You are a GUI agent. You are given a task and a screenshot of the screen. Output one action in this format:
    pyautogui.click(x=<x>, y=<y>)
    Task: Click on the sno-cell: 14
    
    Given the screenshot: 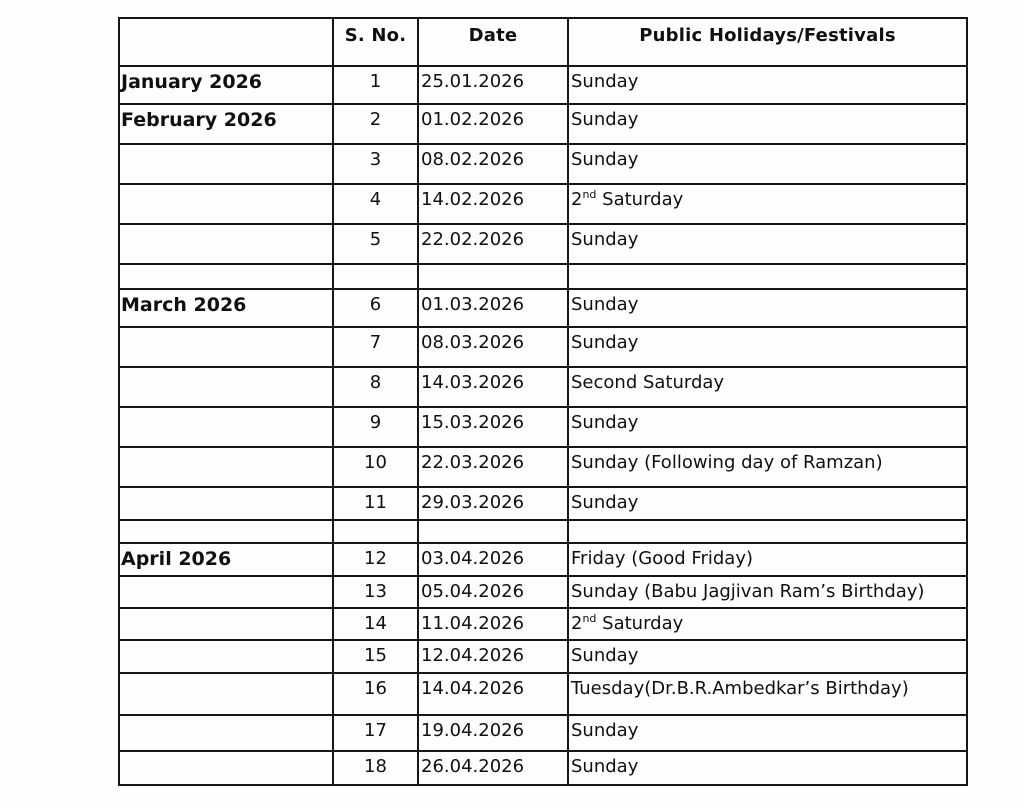 What is the action you would take?
    pyautogui.click(x=375, y=624)
    